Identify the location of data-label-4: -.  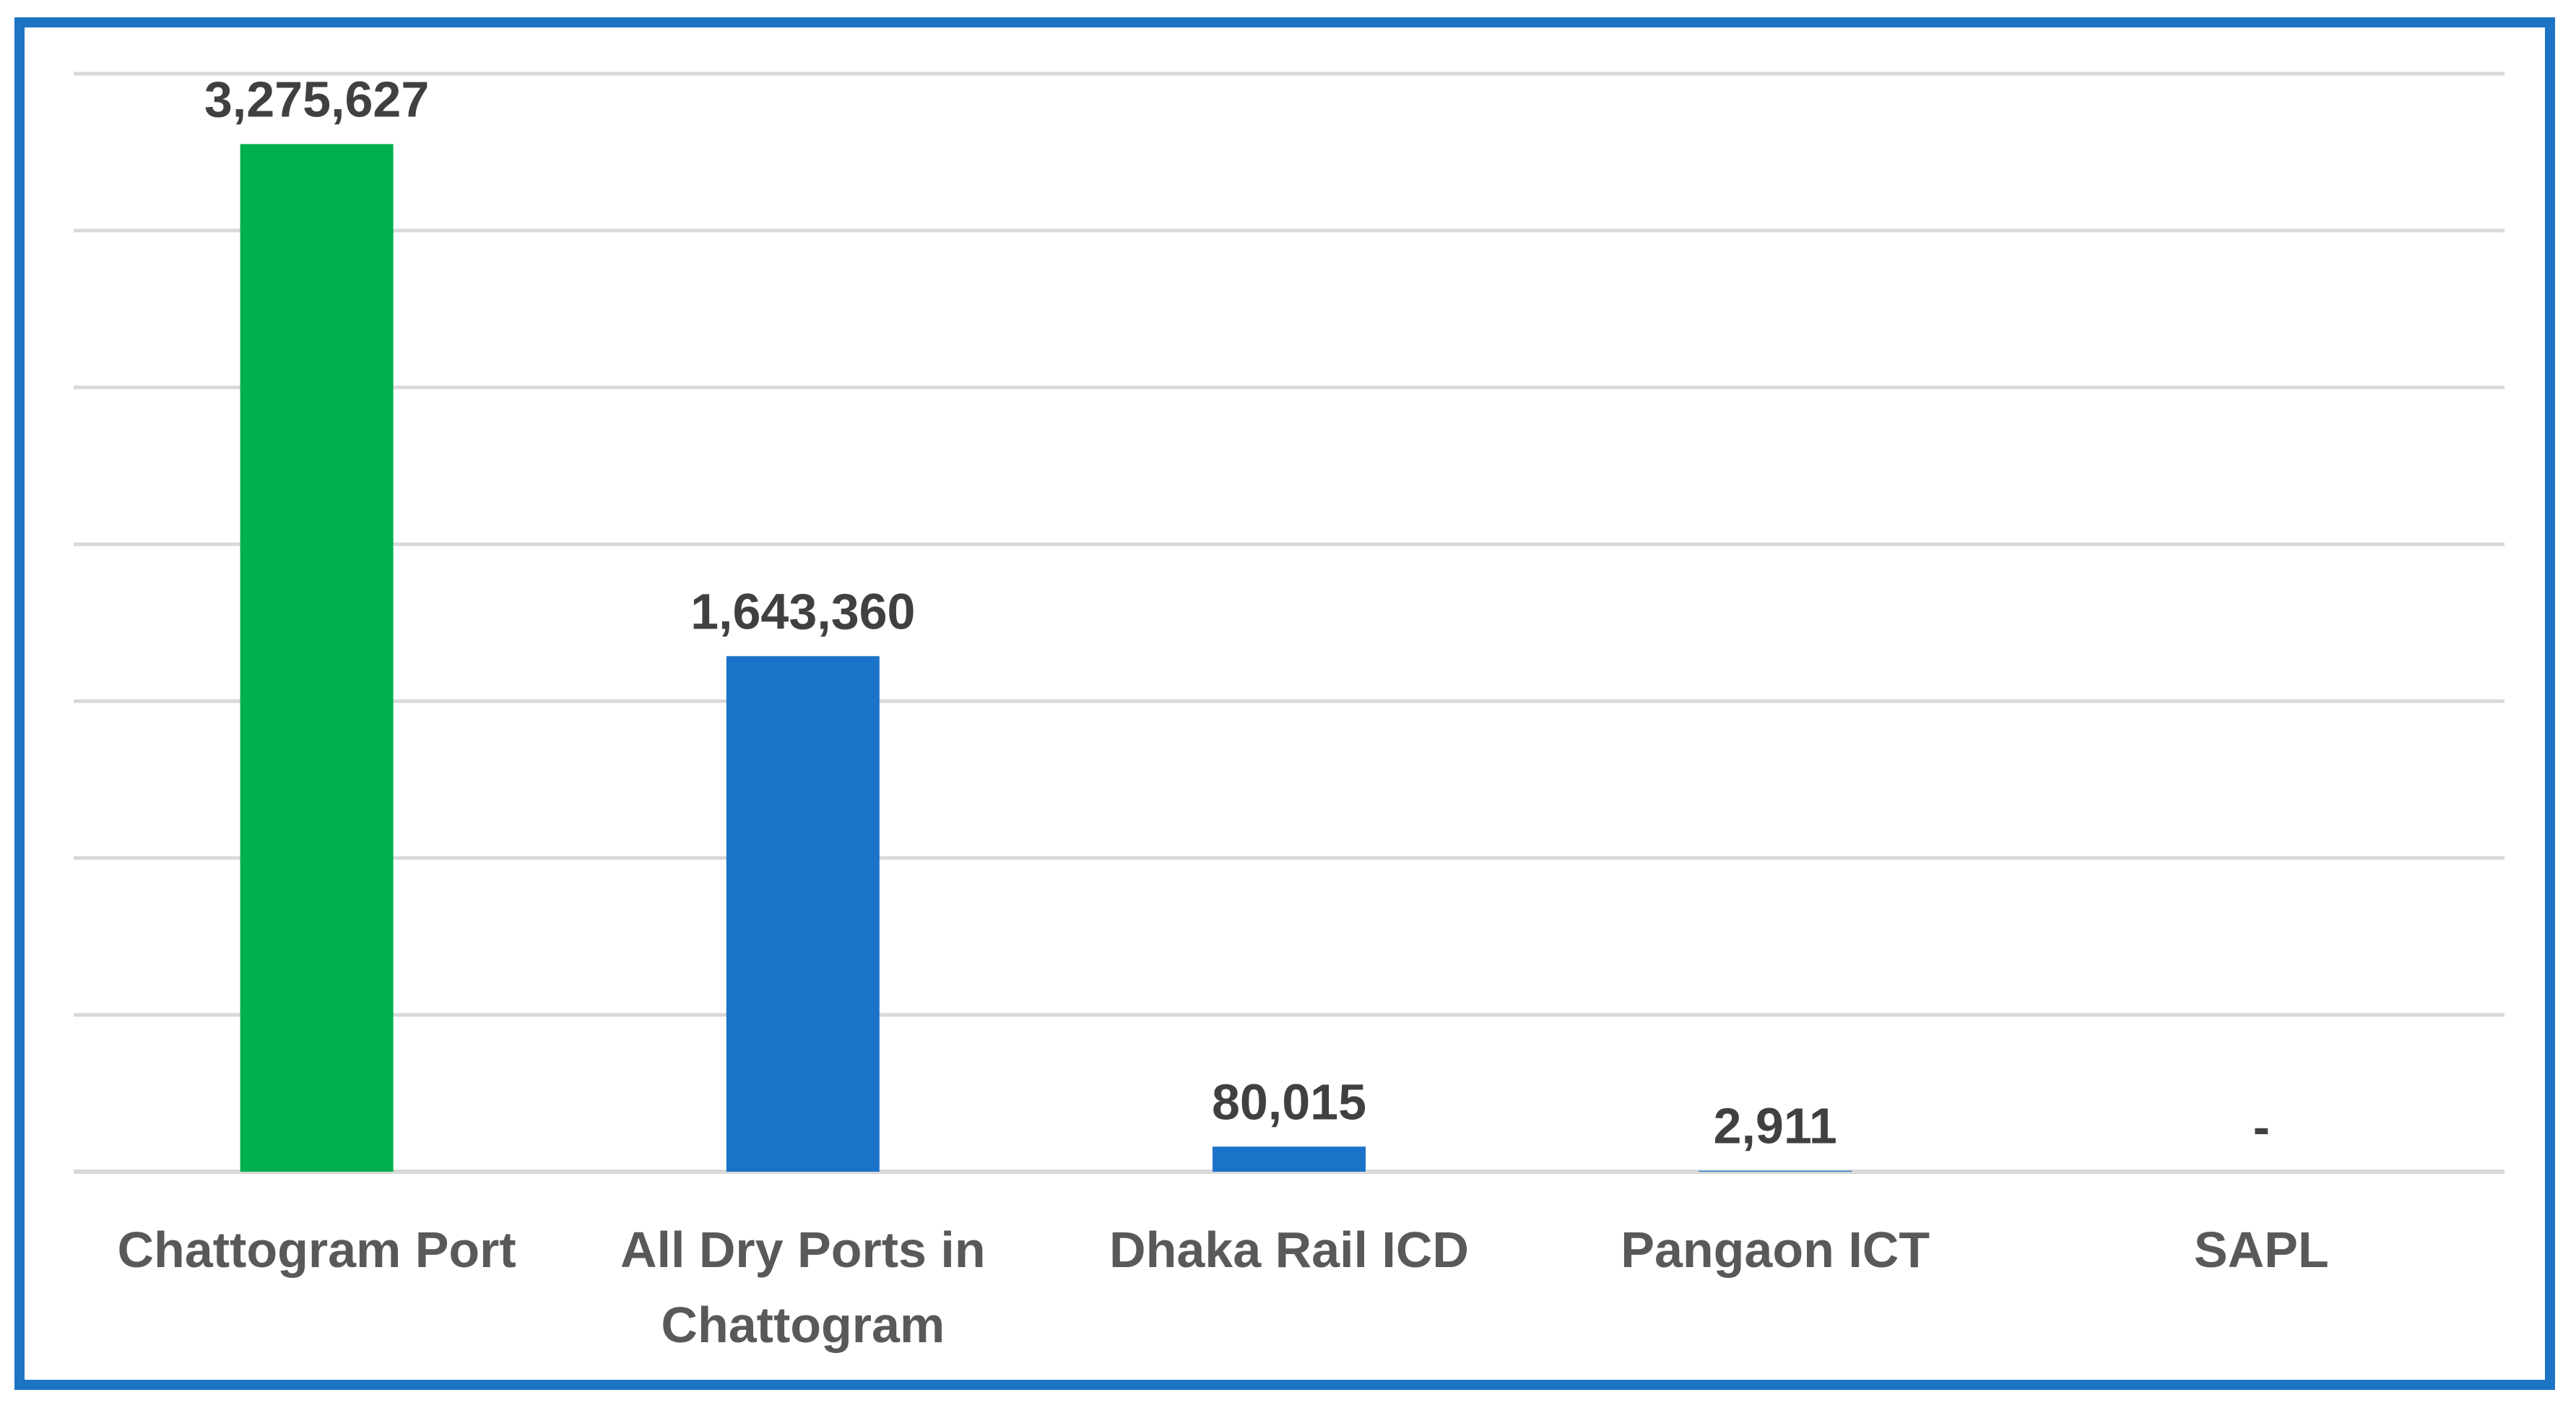
(2261, 1127).